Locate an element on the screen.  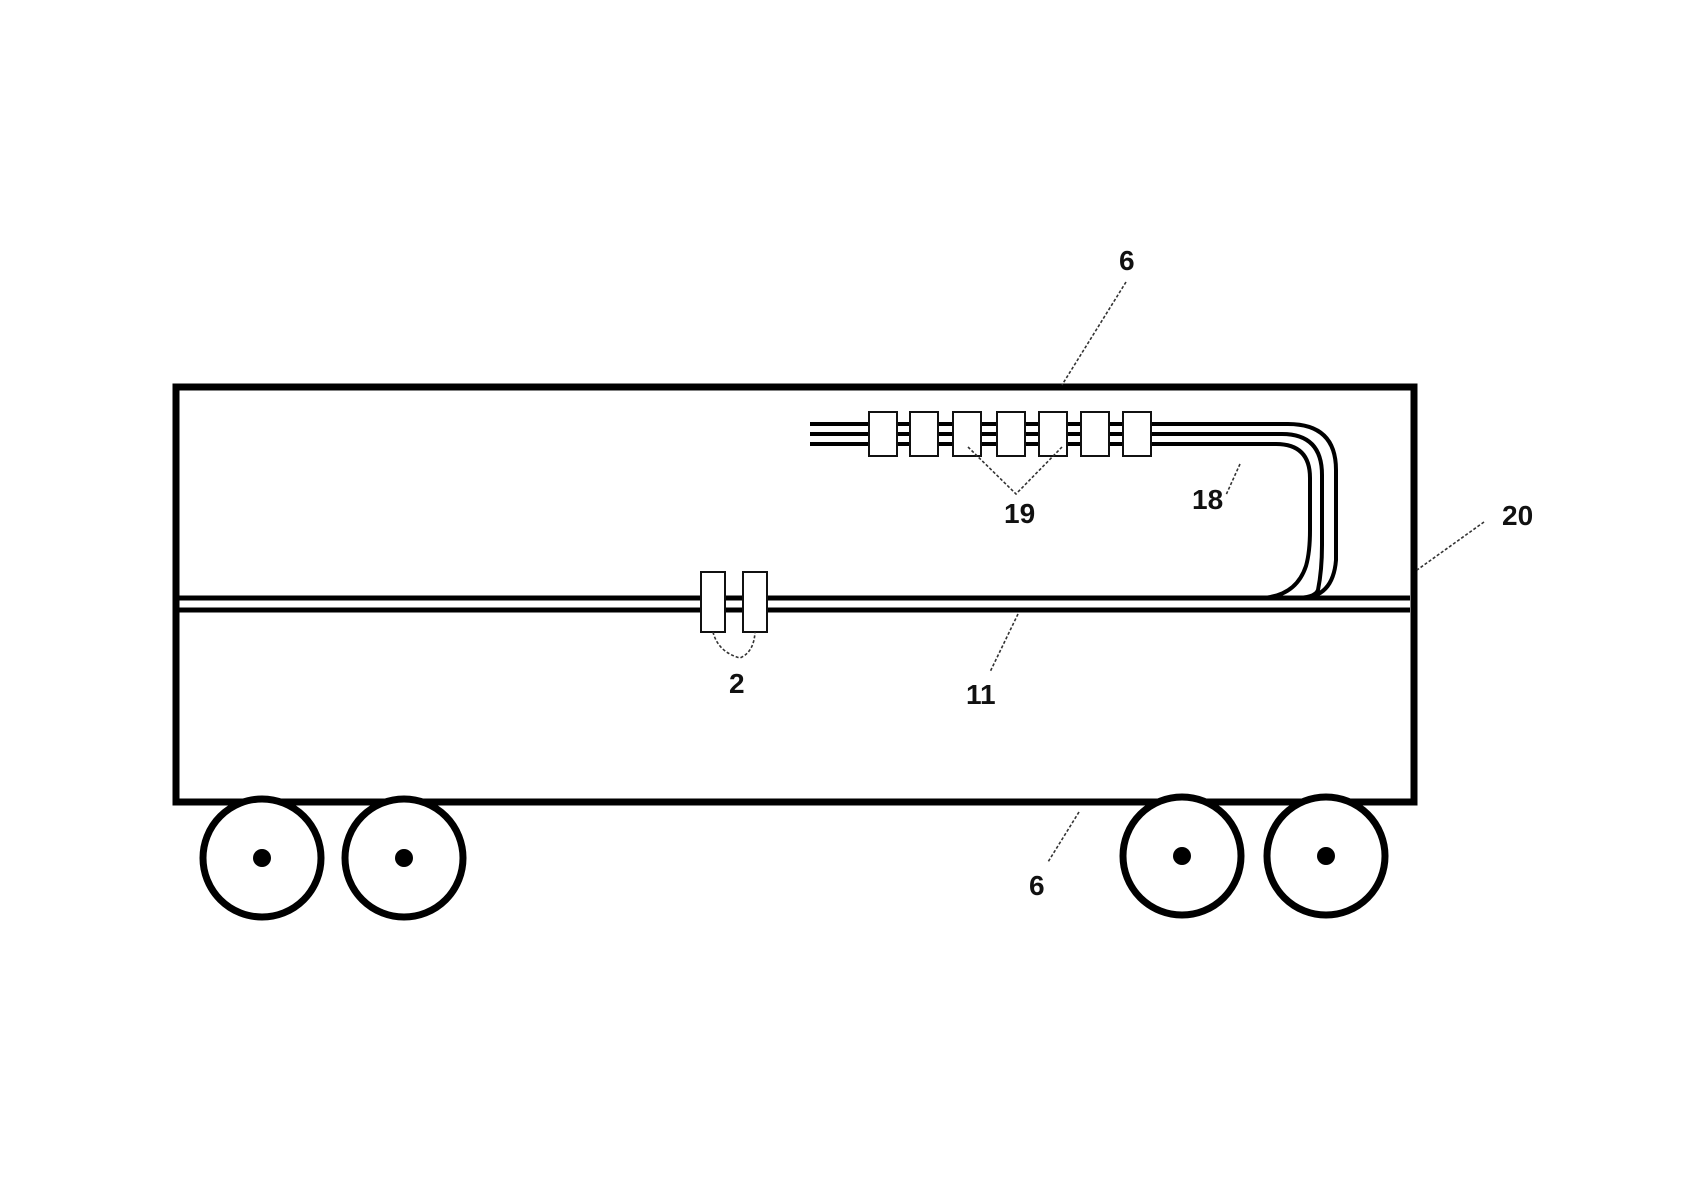
label-loop-conduit: 18 is located at coordinates (1207, 499).